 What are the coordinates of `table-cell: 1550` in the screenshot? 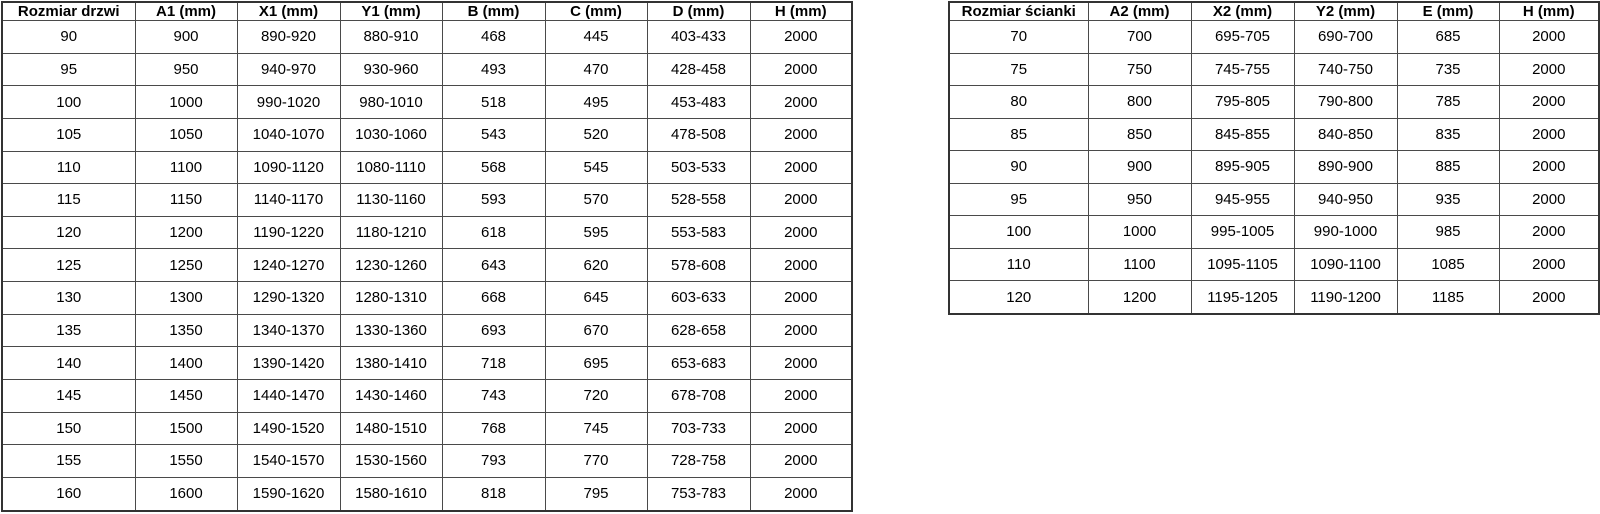 It's located at (186, 461).